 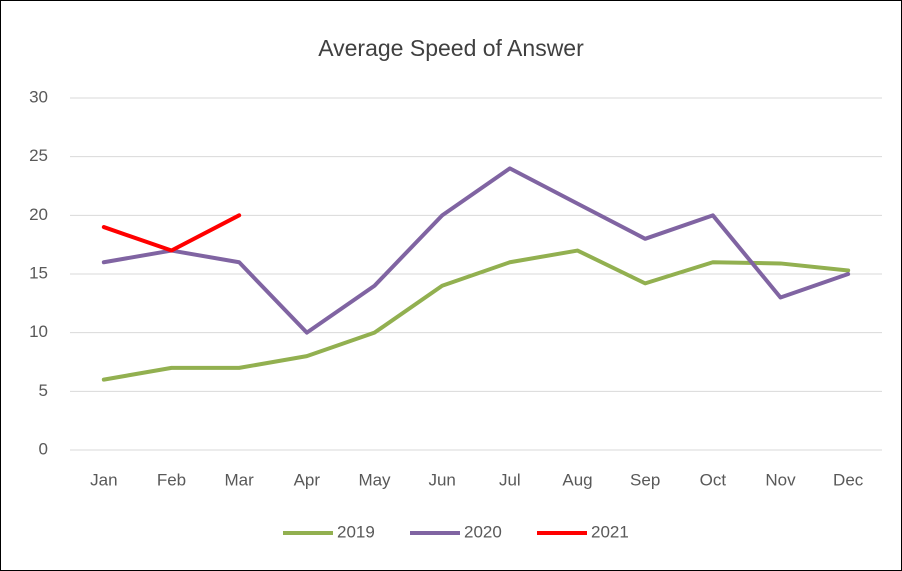 What do you see at coordinates (171, 233) in the screenshot?
I see `series-line` at bounding box center [171, 233].